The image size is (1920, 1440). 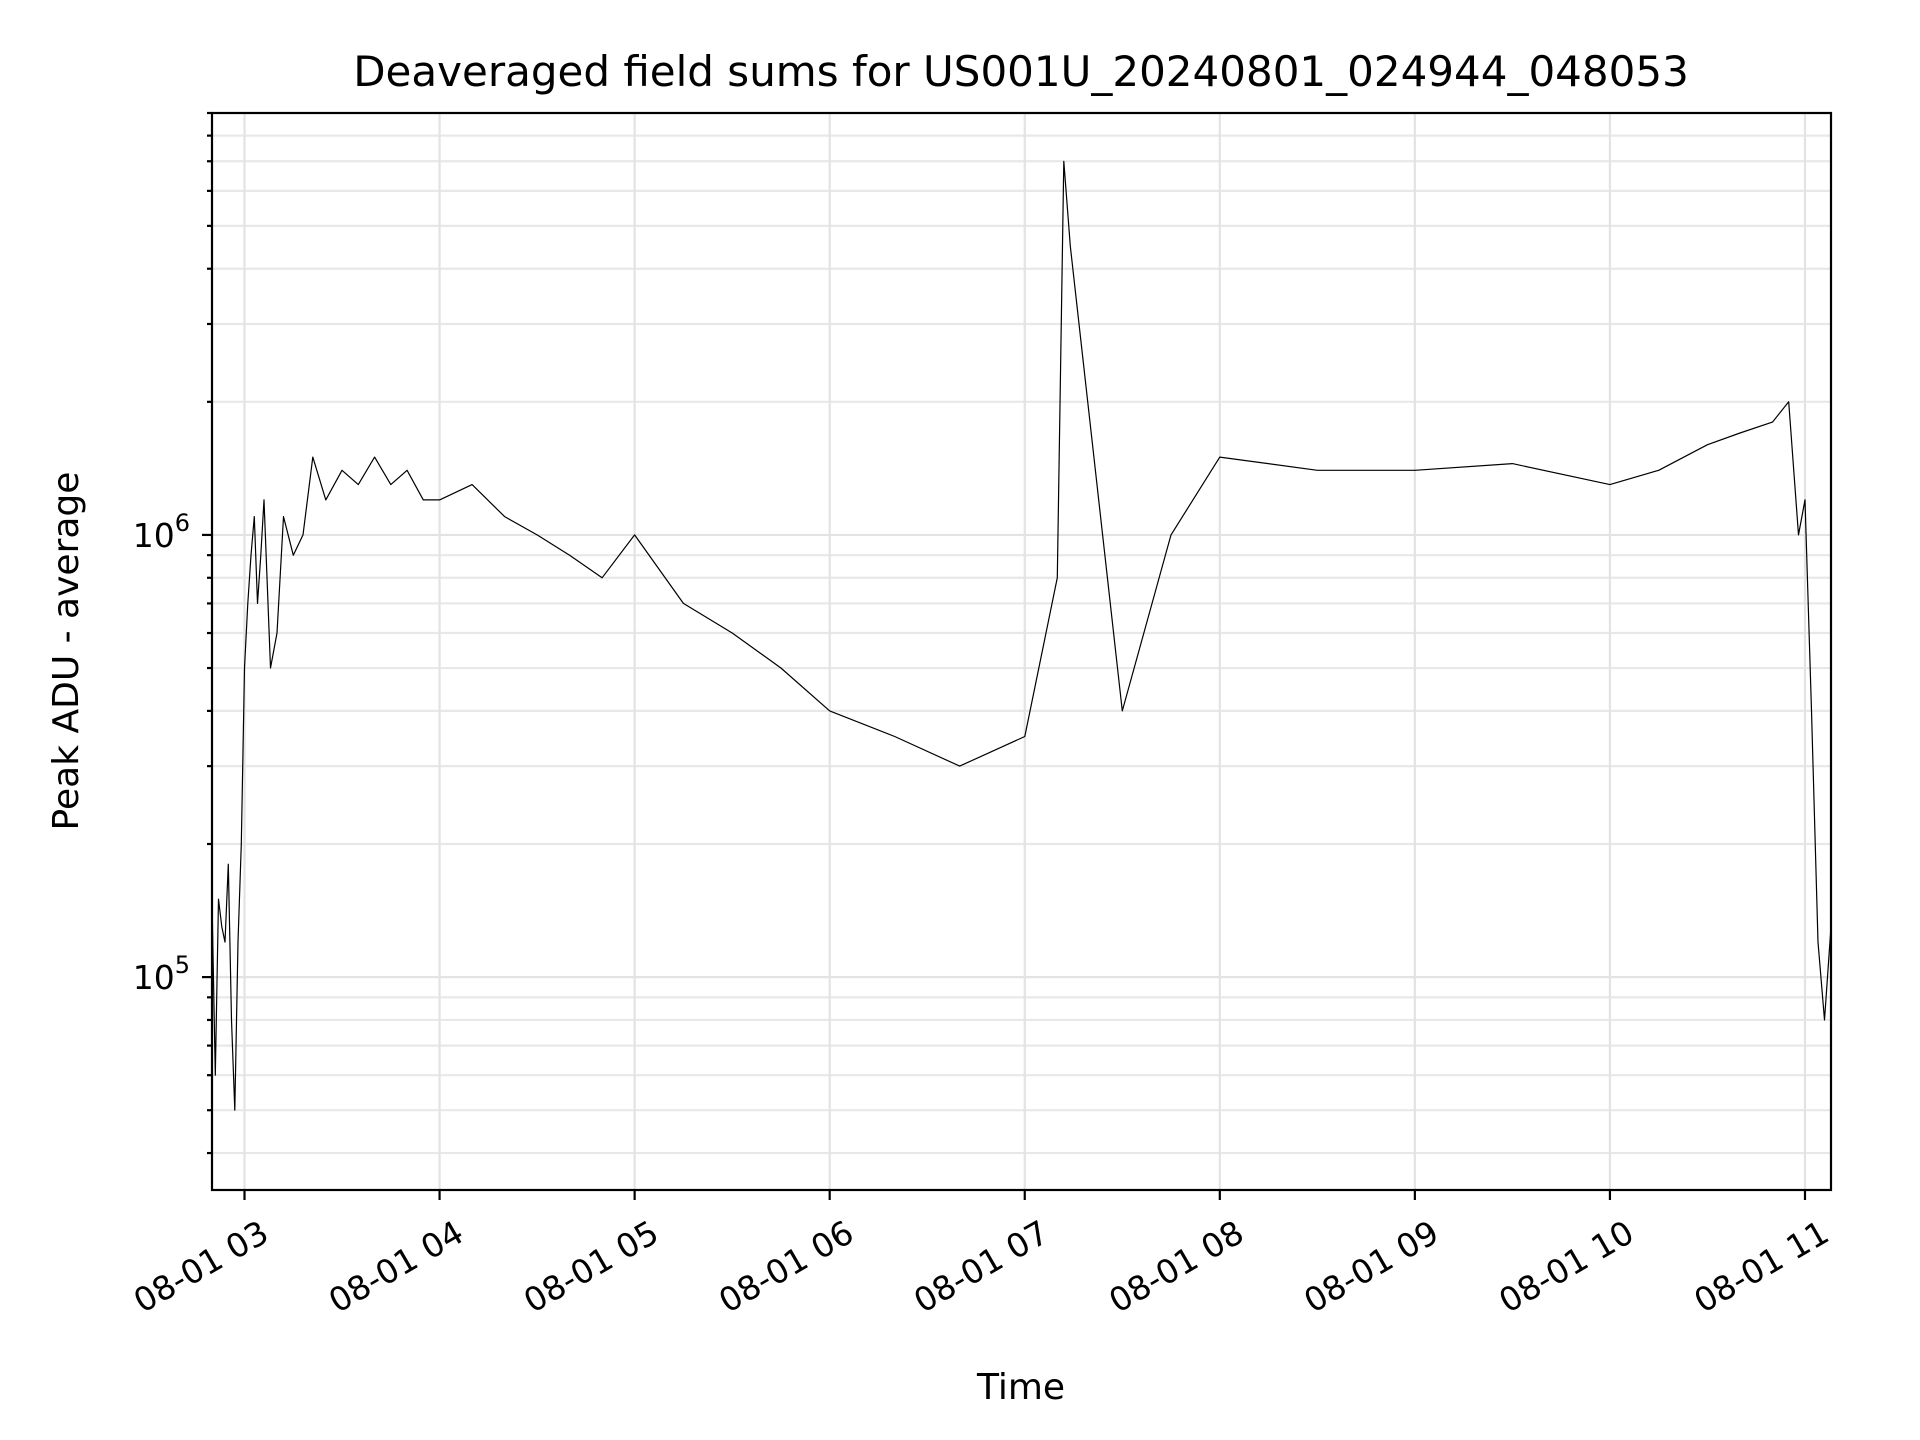 I want to click on x-tick-label: 08-01 03, so click(x=201, y=1267).